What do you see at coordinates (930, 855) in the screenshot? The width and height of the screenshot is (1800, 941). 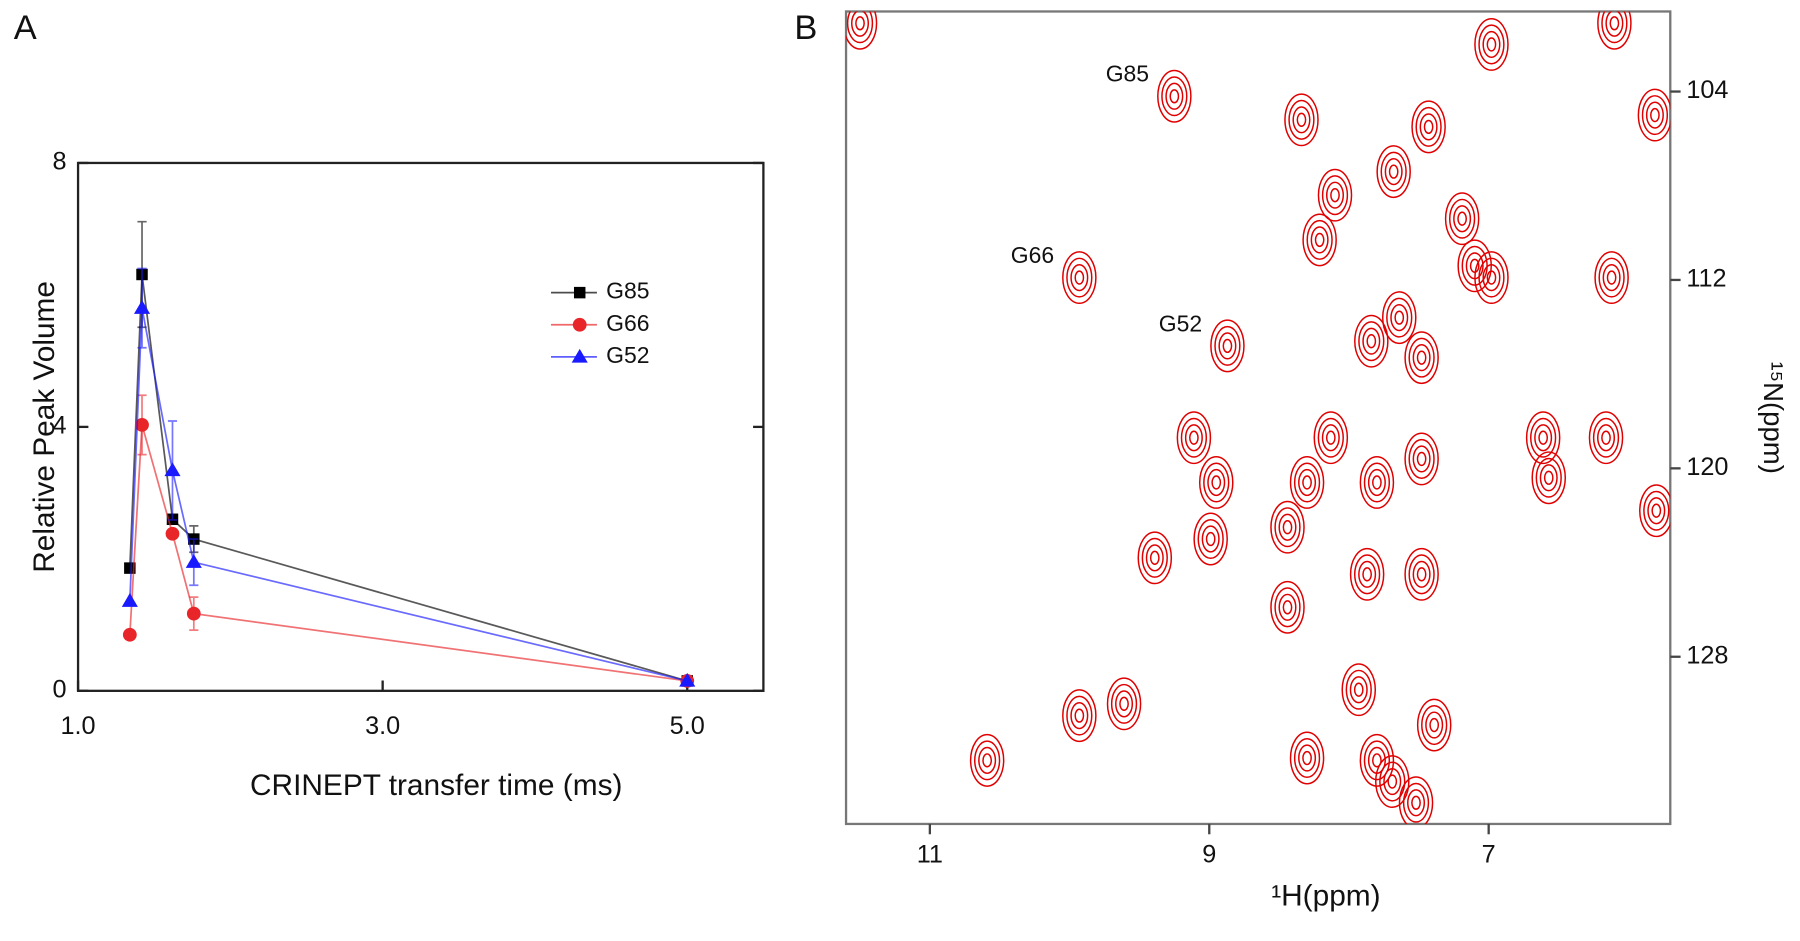 I see `x-tick-label: 11` at bounding box center [930, 855].